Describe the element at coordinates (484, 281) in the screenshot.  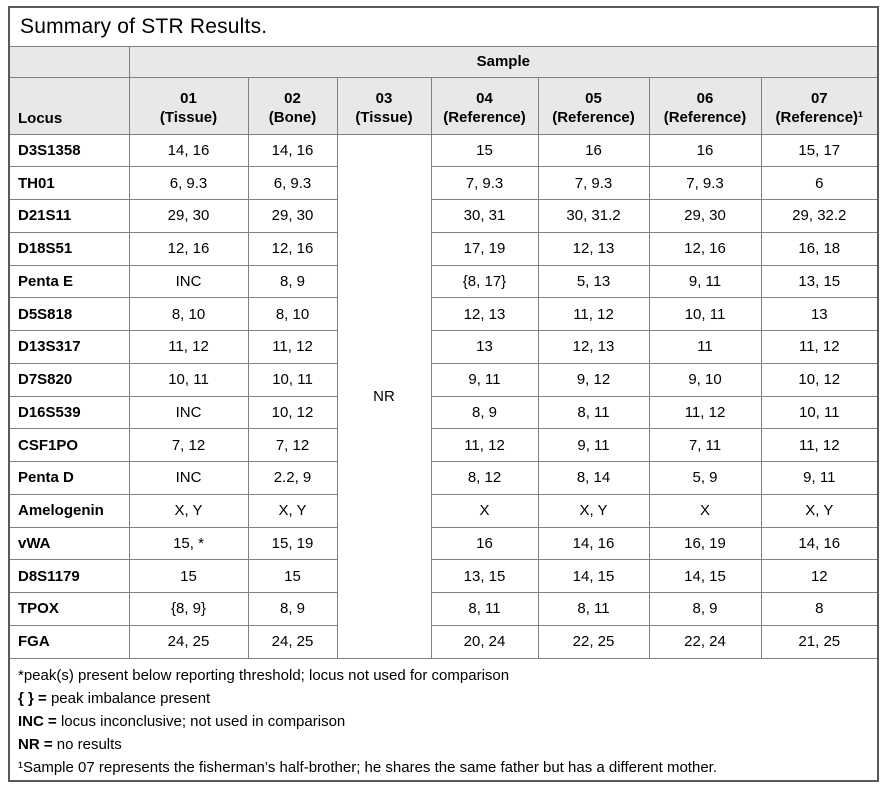
I see `value-cell: {8, 17}` at that location.